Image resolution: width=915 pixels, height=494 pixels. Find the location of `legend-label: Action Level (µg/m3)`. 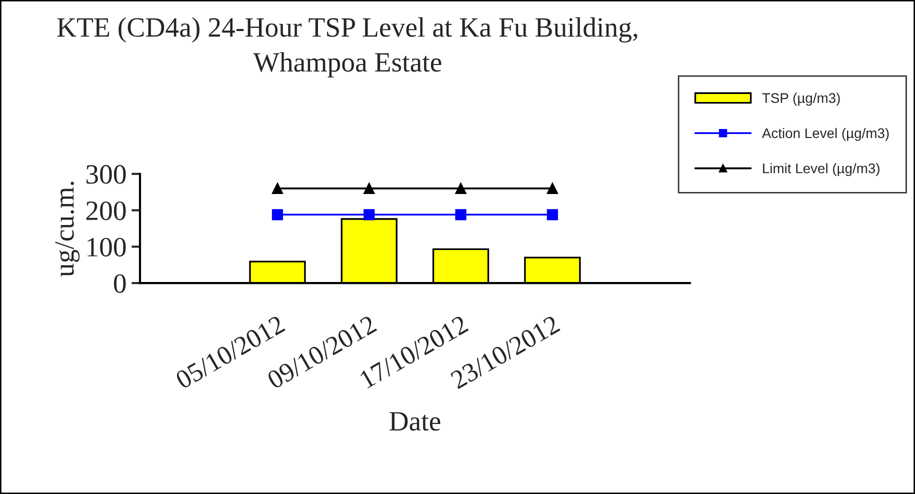

legend-label: Action Level (µg/m3) is located at coordinates (825, 134).